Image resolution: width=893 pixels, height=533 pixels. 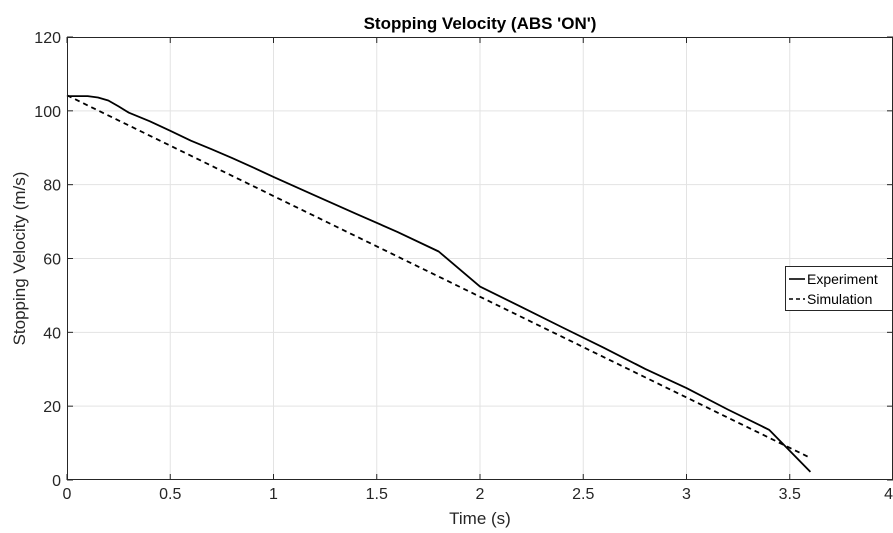 I want to click on x-tick-label: 1.5, so click(x=377, y=494).